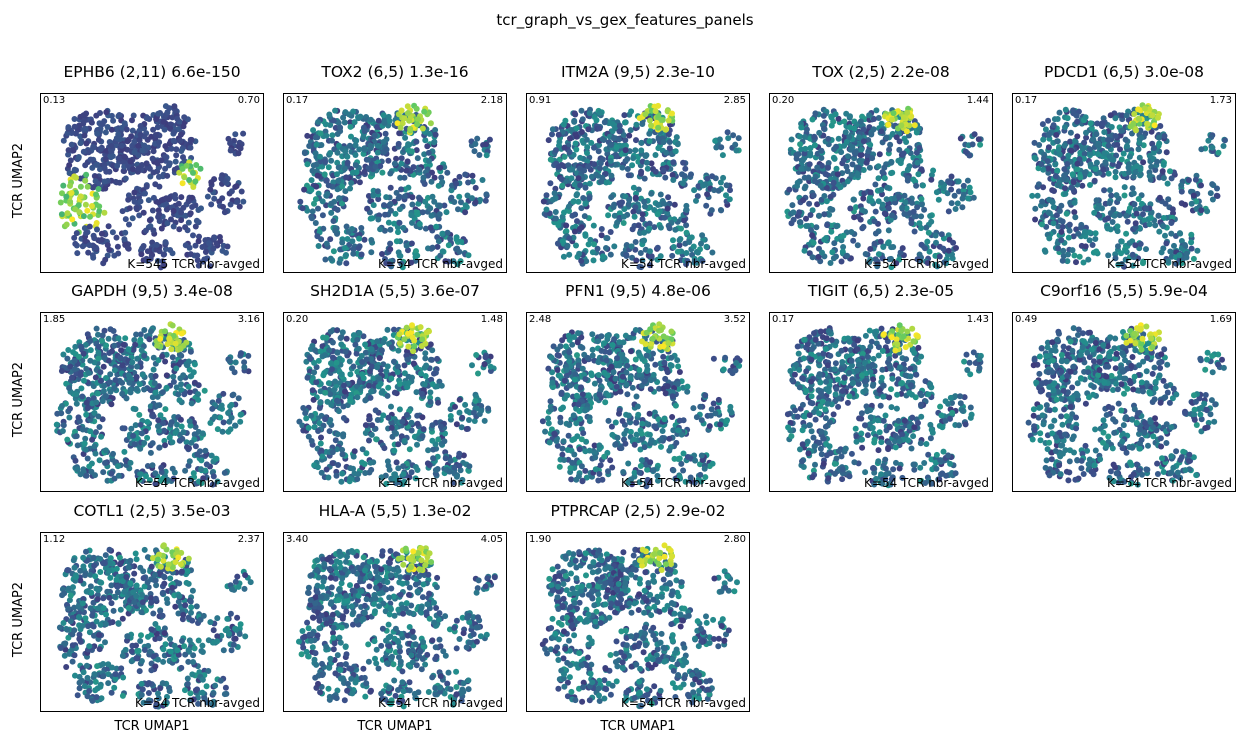  What do you see at coordinates (395, 291) in the screenshot?
I see `panel-title: SH2D1A (5,5) 3.6e-07` at bounding box center [395, 291].